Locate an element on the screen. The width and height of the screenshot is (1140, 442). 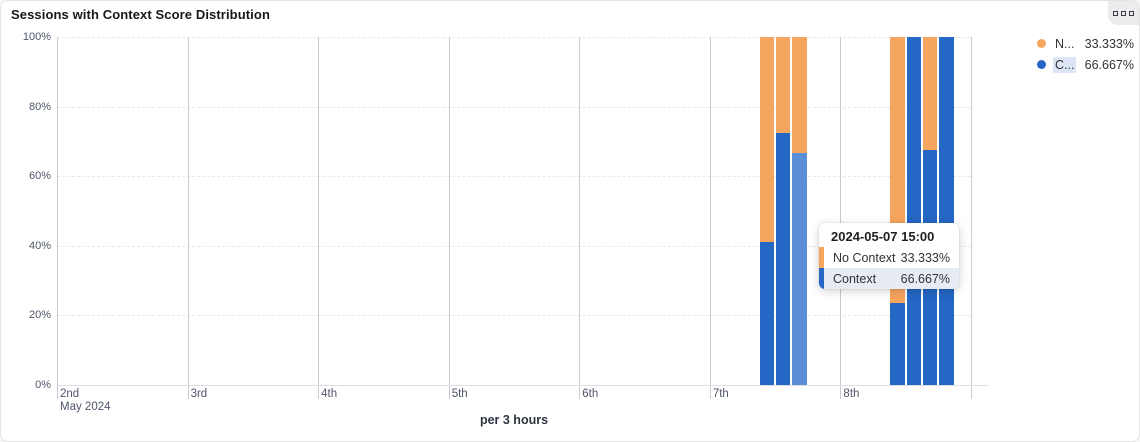
legend-item: N... 33.333% is located at coordinates (1085, 43).